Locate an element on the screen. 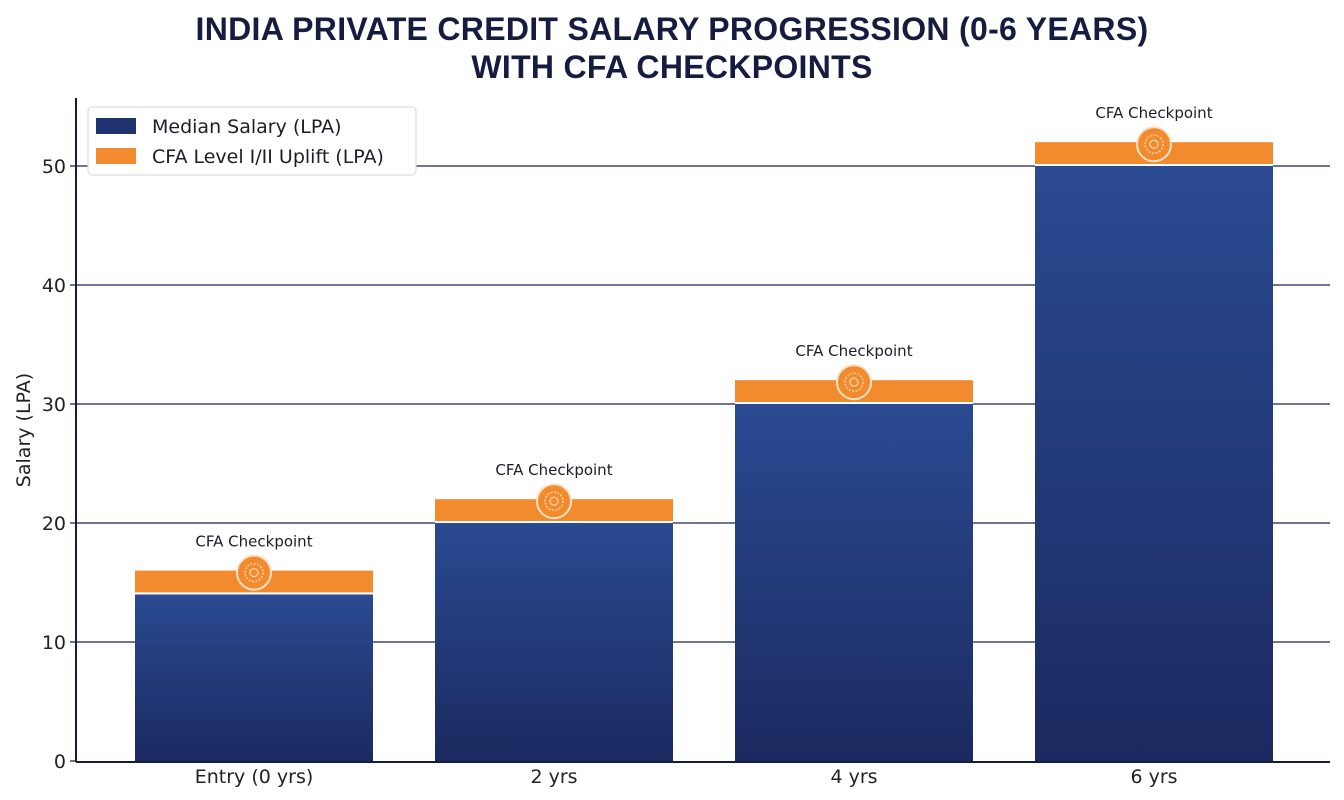 This screenshot has width=1344, height=800. y-tick-label: 30 is located at coordinates (54, 405).